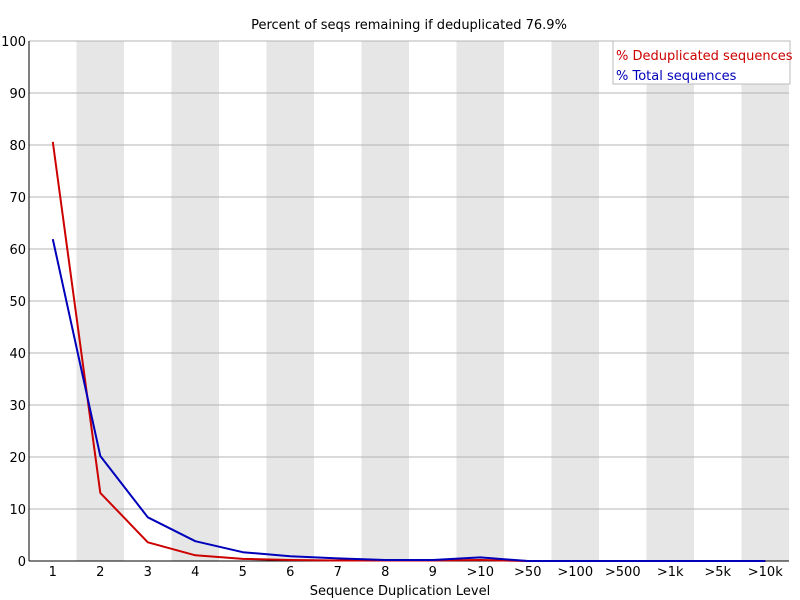 The width and height of the screenshot is (800, 600). Describe the element at coordinates (17, 250) in the screenshot. I see `y-tick-label: 60` at that location.